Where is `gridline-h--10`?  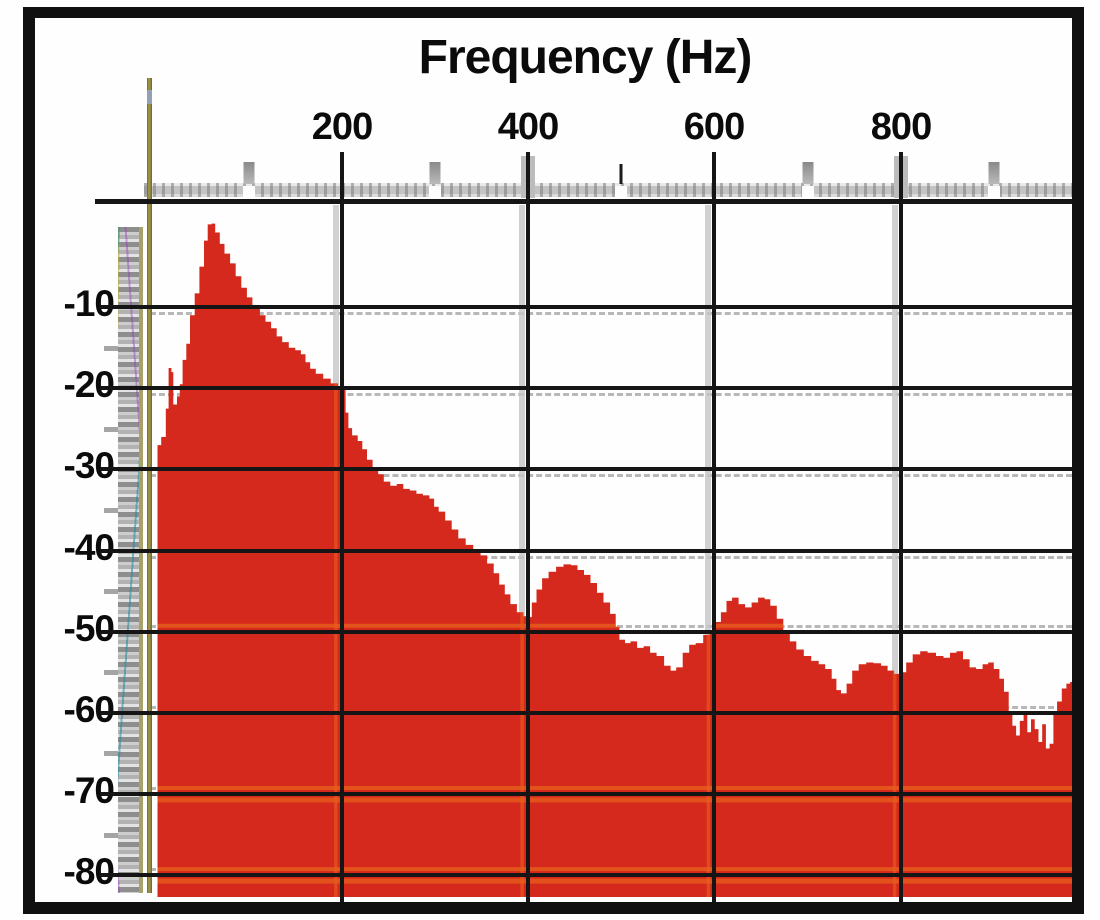
gridline-h--10 is located at coordinates (586, 307).